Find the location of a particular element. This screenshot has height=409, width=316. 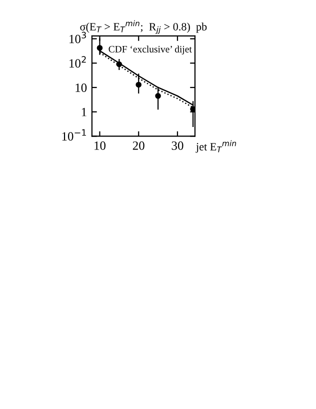

y-tick-label: 10$^{−1}$ is located at coordinates (74, 135).